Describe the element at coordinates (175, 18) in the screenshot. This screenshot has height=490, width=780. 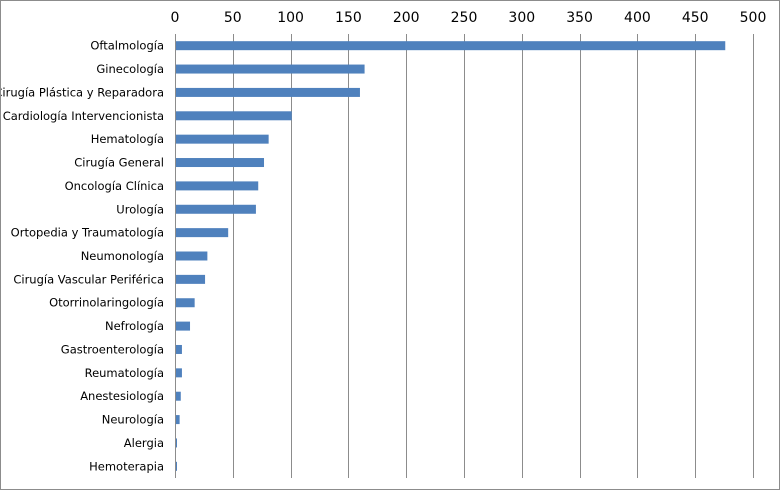
I see `x-tick-label: 0` at that location.